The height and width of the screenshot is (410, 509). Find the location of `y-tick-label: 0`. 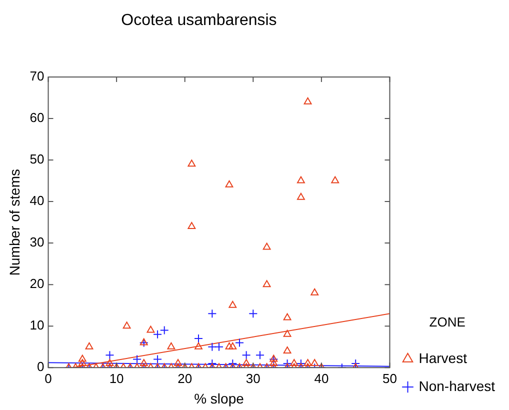

y-tick-label: 0 is located at coordinates (40, 366).